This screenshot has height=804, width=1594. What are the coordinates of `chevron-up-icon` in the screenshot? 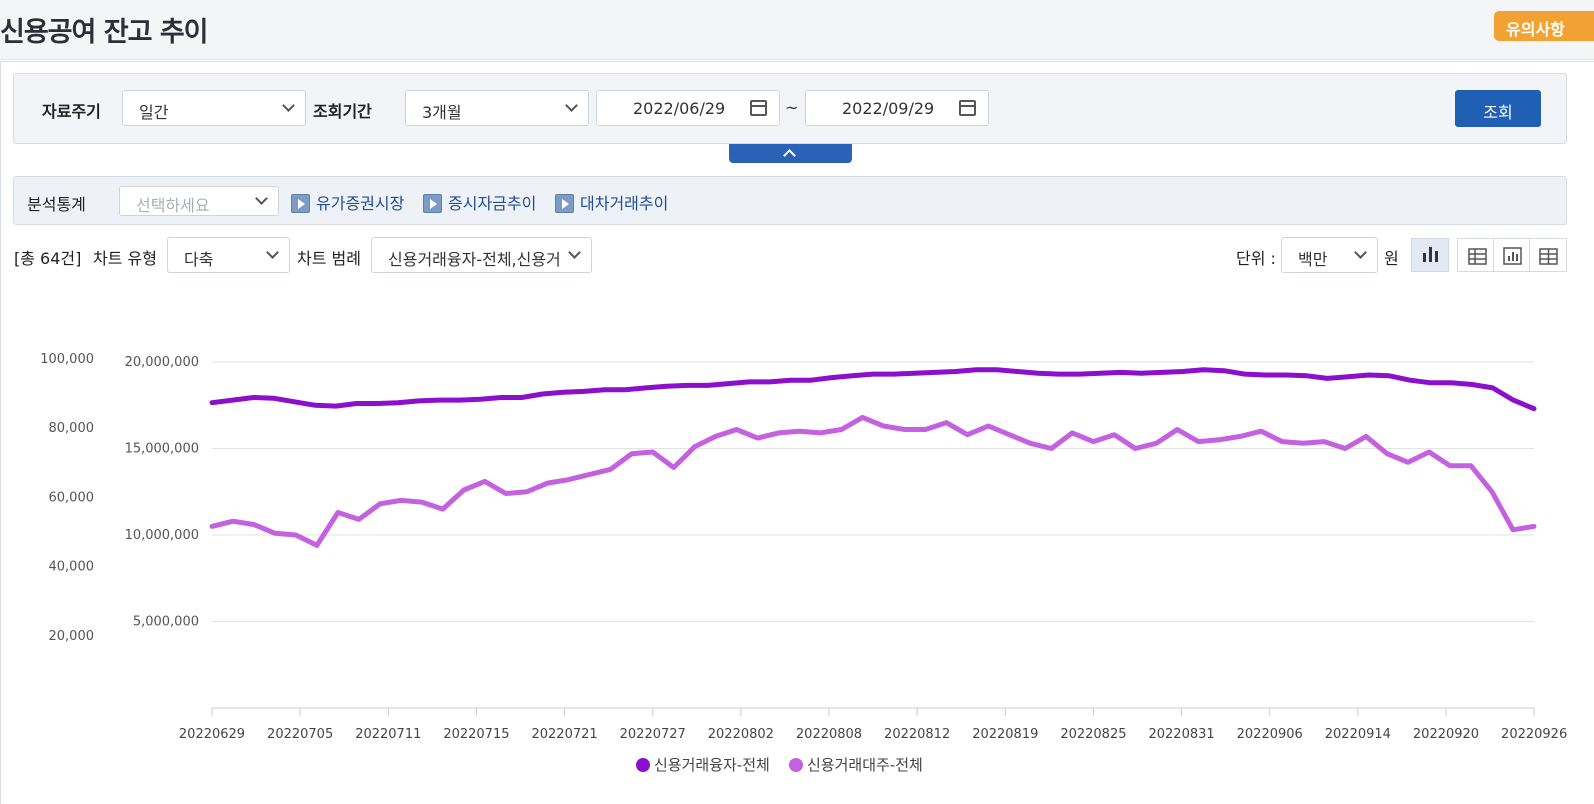 It's located at (789, 155).